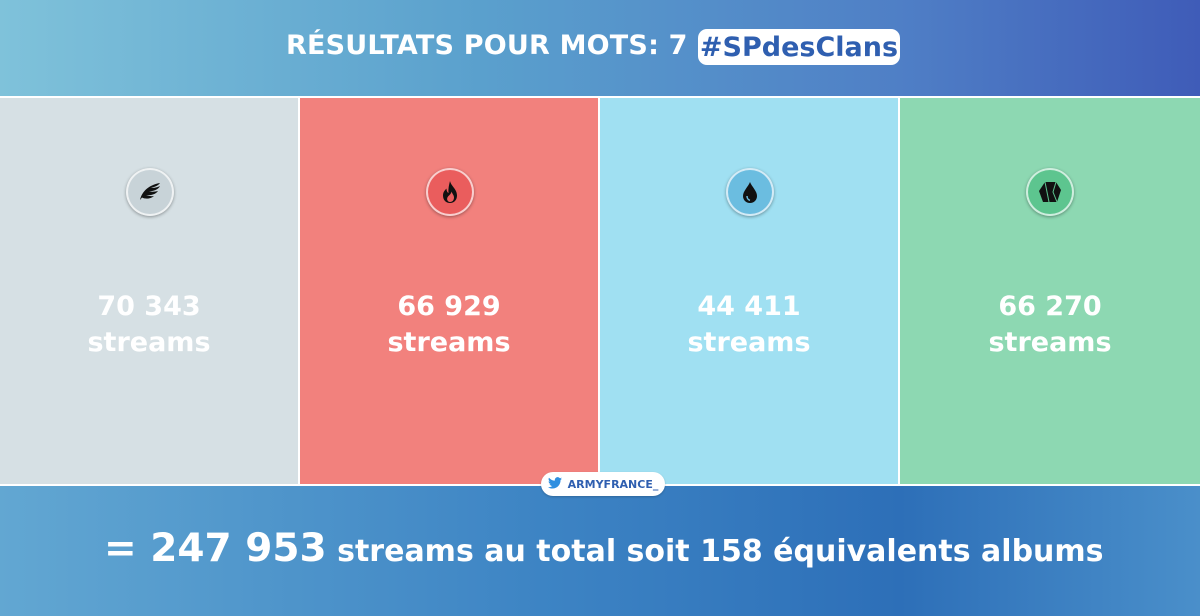 Image resolution: width=1200 pixels, height=616 pixels. I want to click on stream-count: 66 270, so click(1050, 306).